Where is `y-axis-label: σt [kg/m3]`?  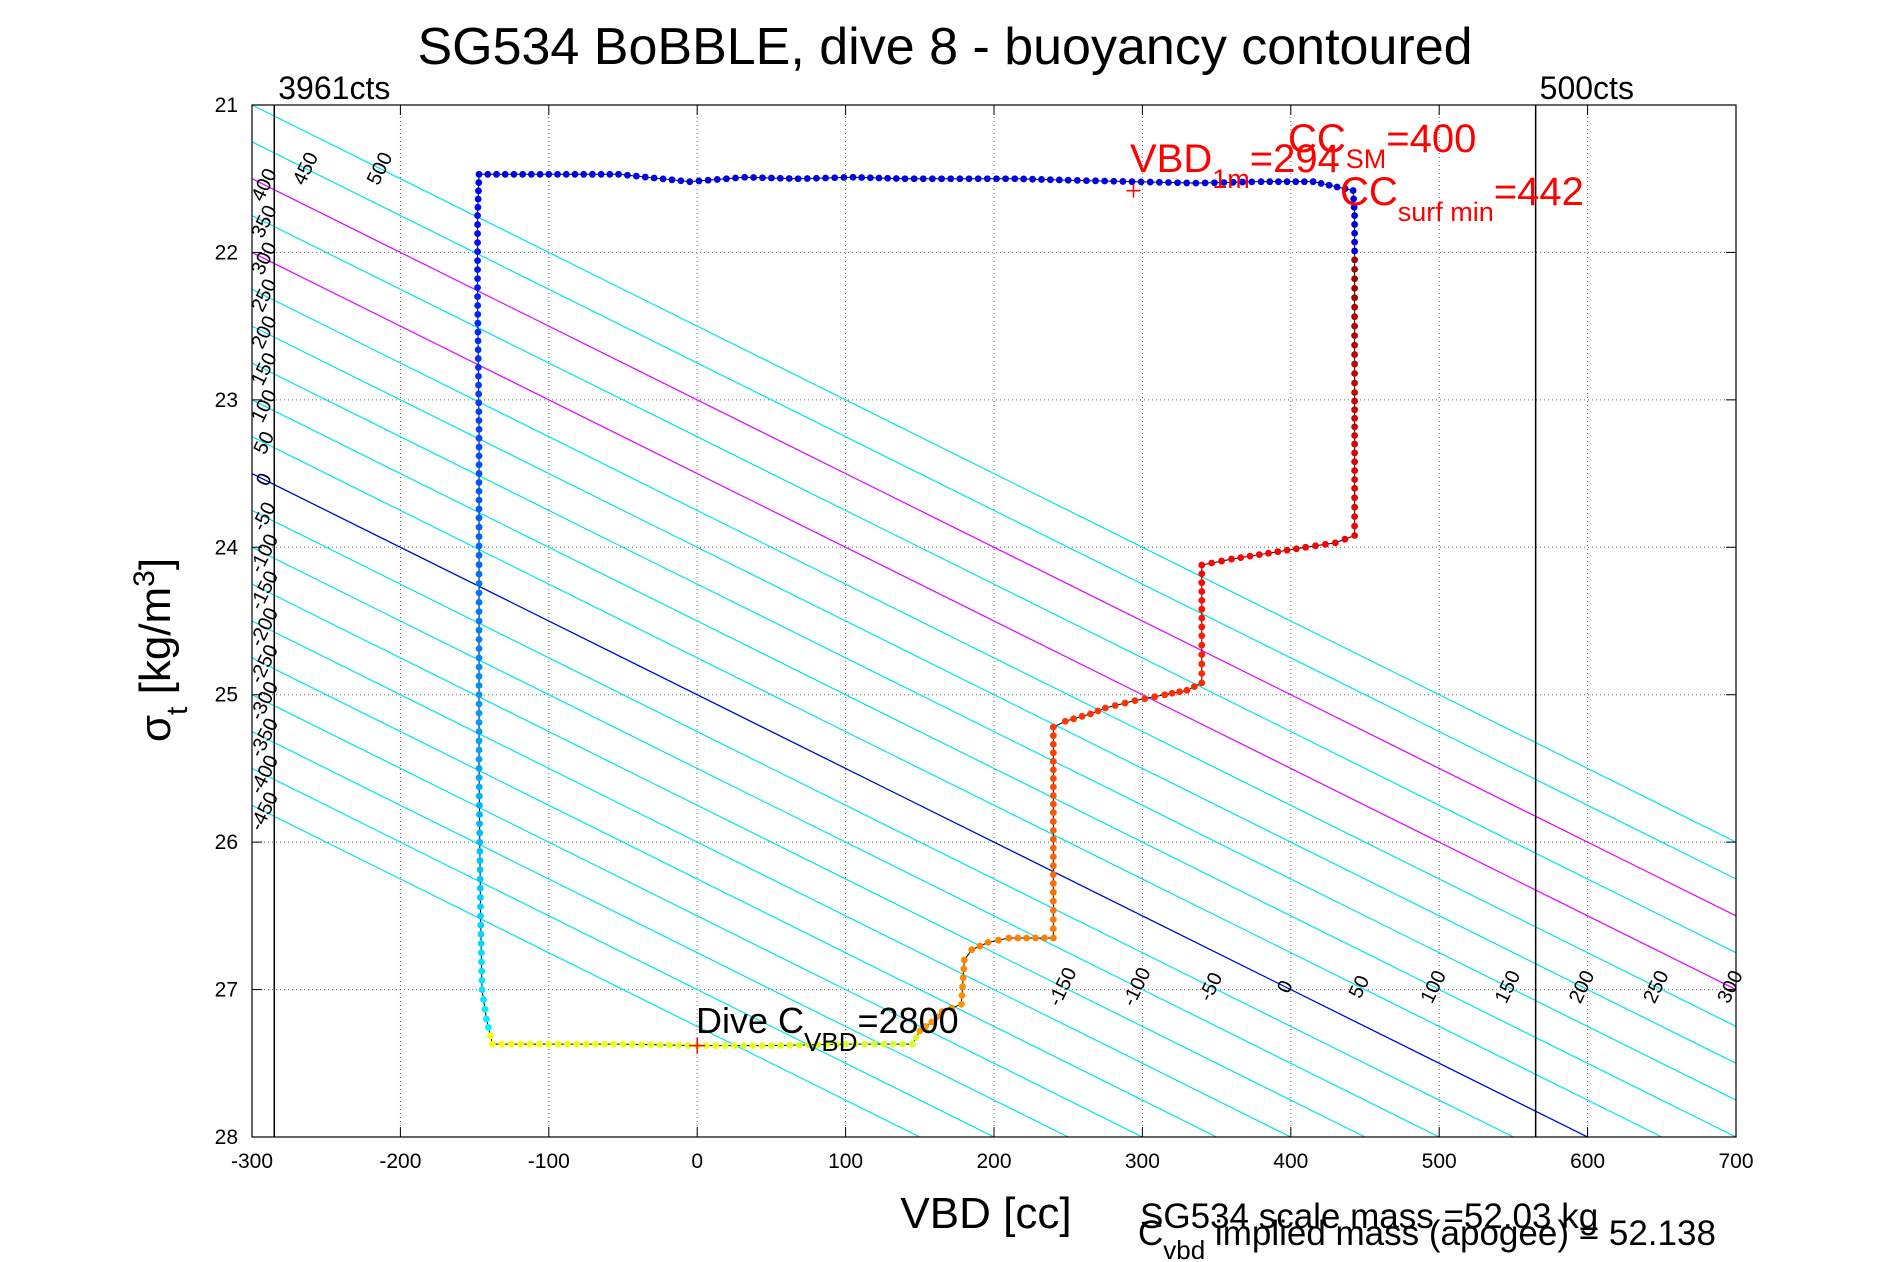
y-axis-label: σt [kg/m3] is located at coordinates (161, 650).